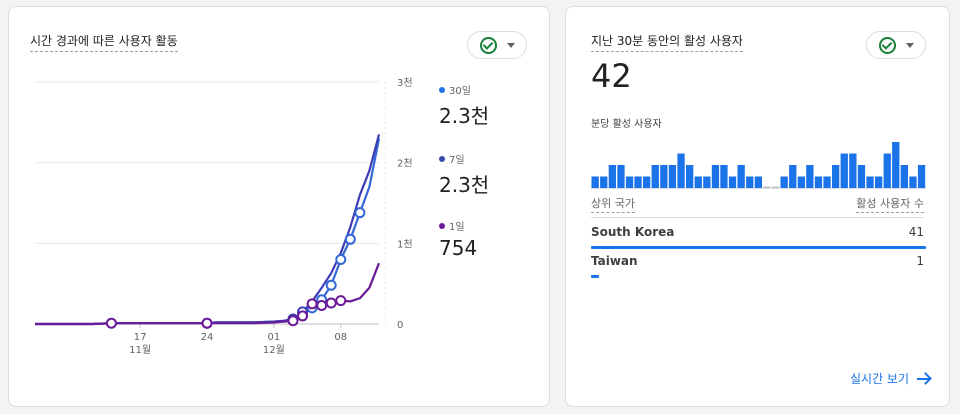 The height and width of the screenshot is (414, 960). Describe the element at coordinates (613, 204) in the screenshot. I see `top-country-header: 상위 국가` at that location.